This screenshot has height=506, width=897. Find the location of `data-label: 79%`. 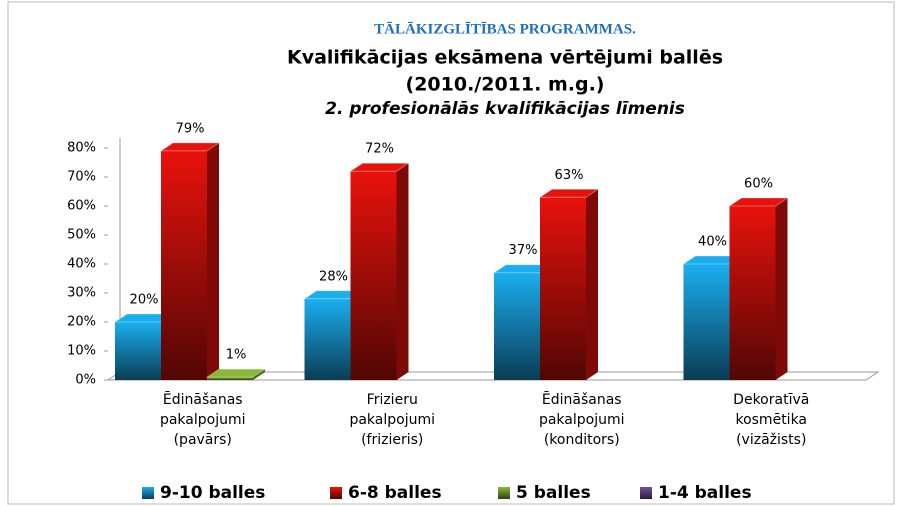

data-label: 79% is located at coordinates (190, 128).